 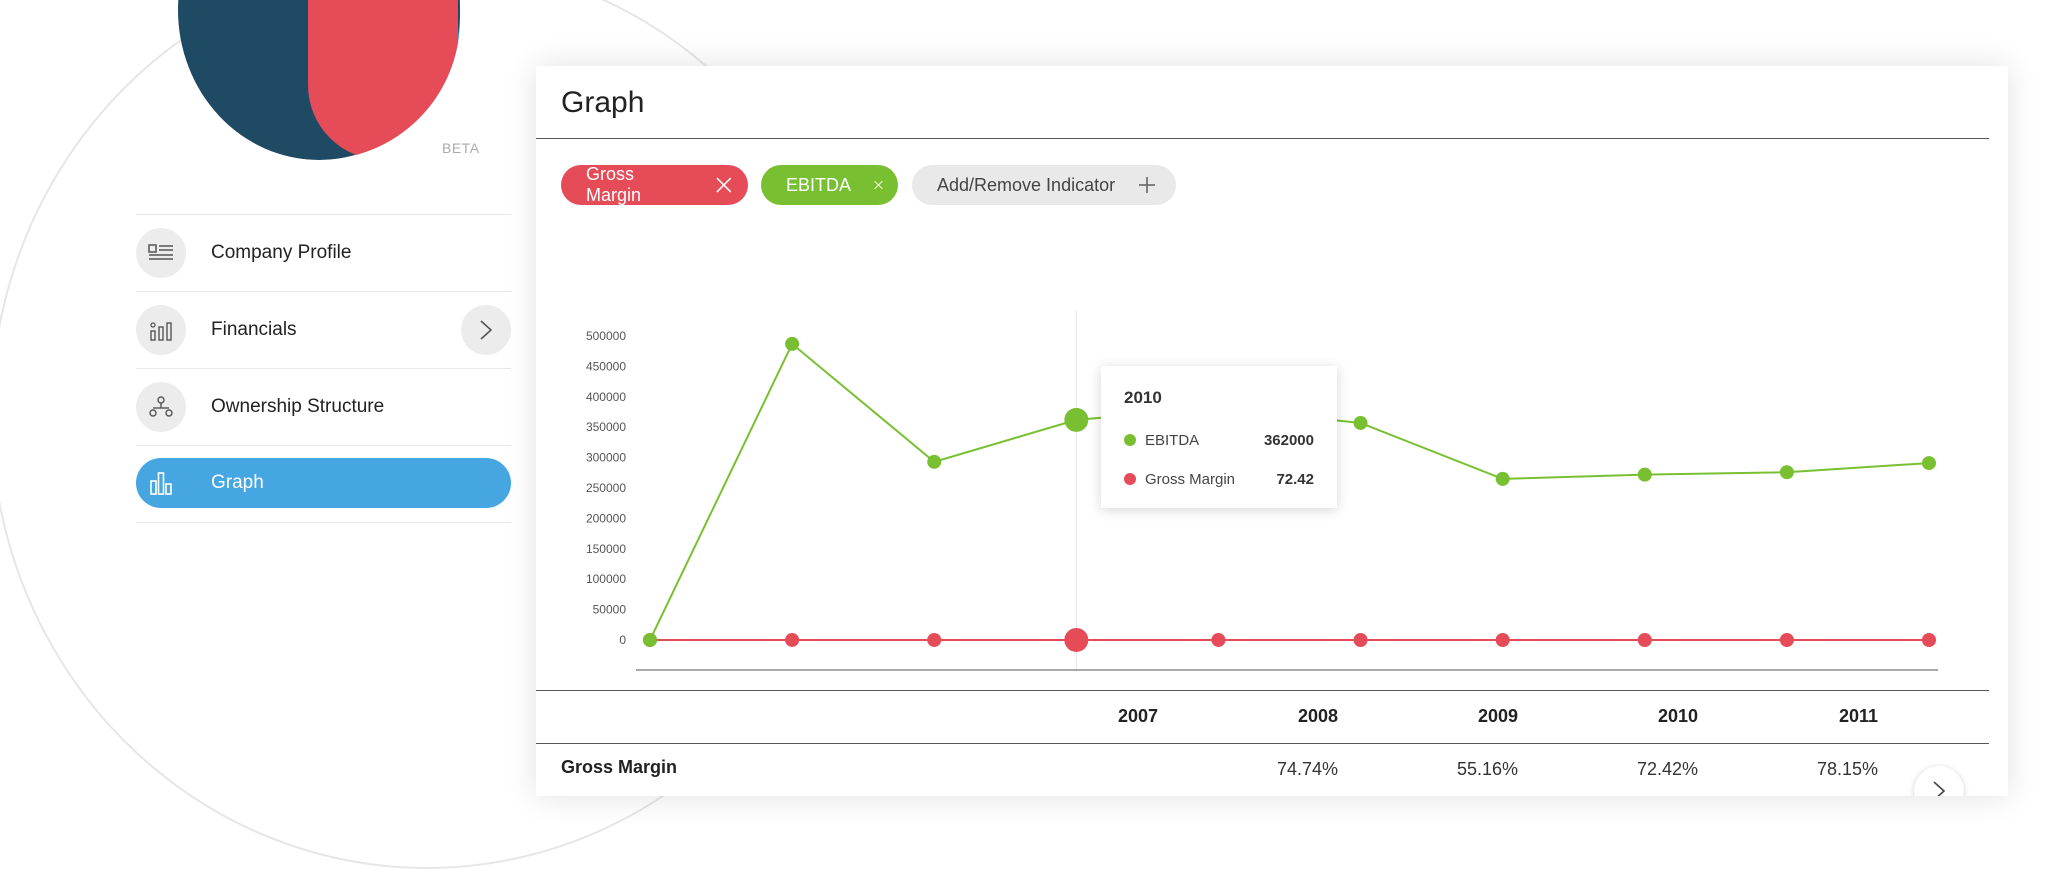 I want to click on sidebar-item-label: Financials, so click(x=254, y=330).